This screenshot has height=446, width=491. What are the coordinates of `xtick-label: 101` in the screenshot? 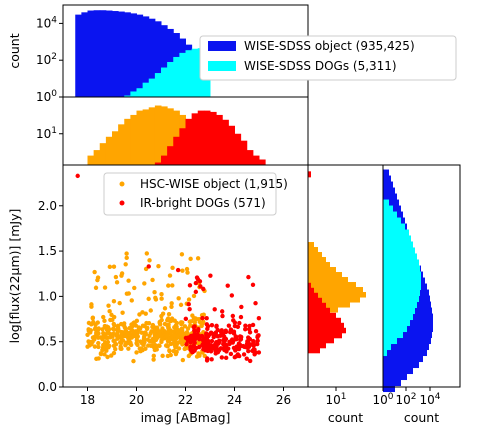 It's located at (335, 399).